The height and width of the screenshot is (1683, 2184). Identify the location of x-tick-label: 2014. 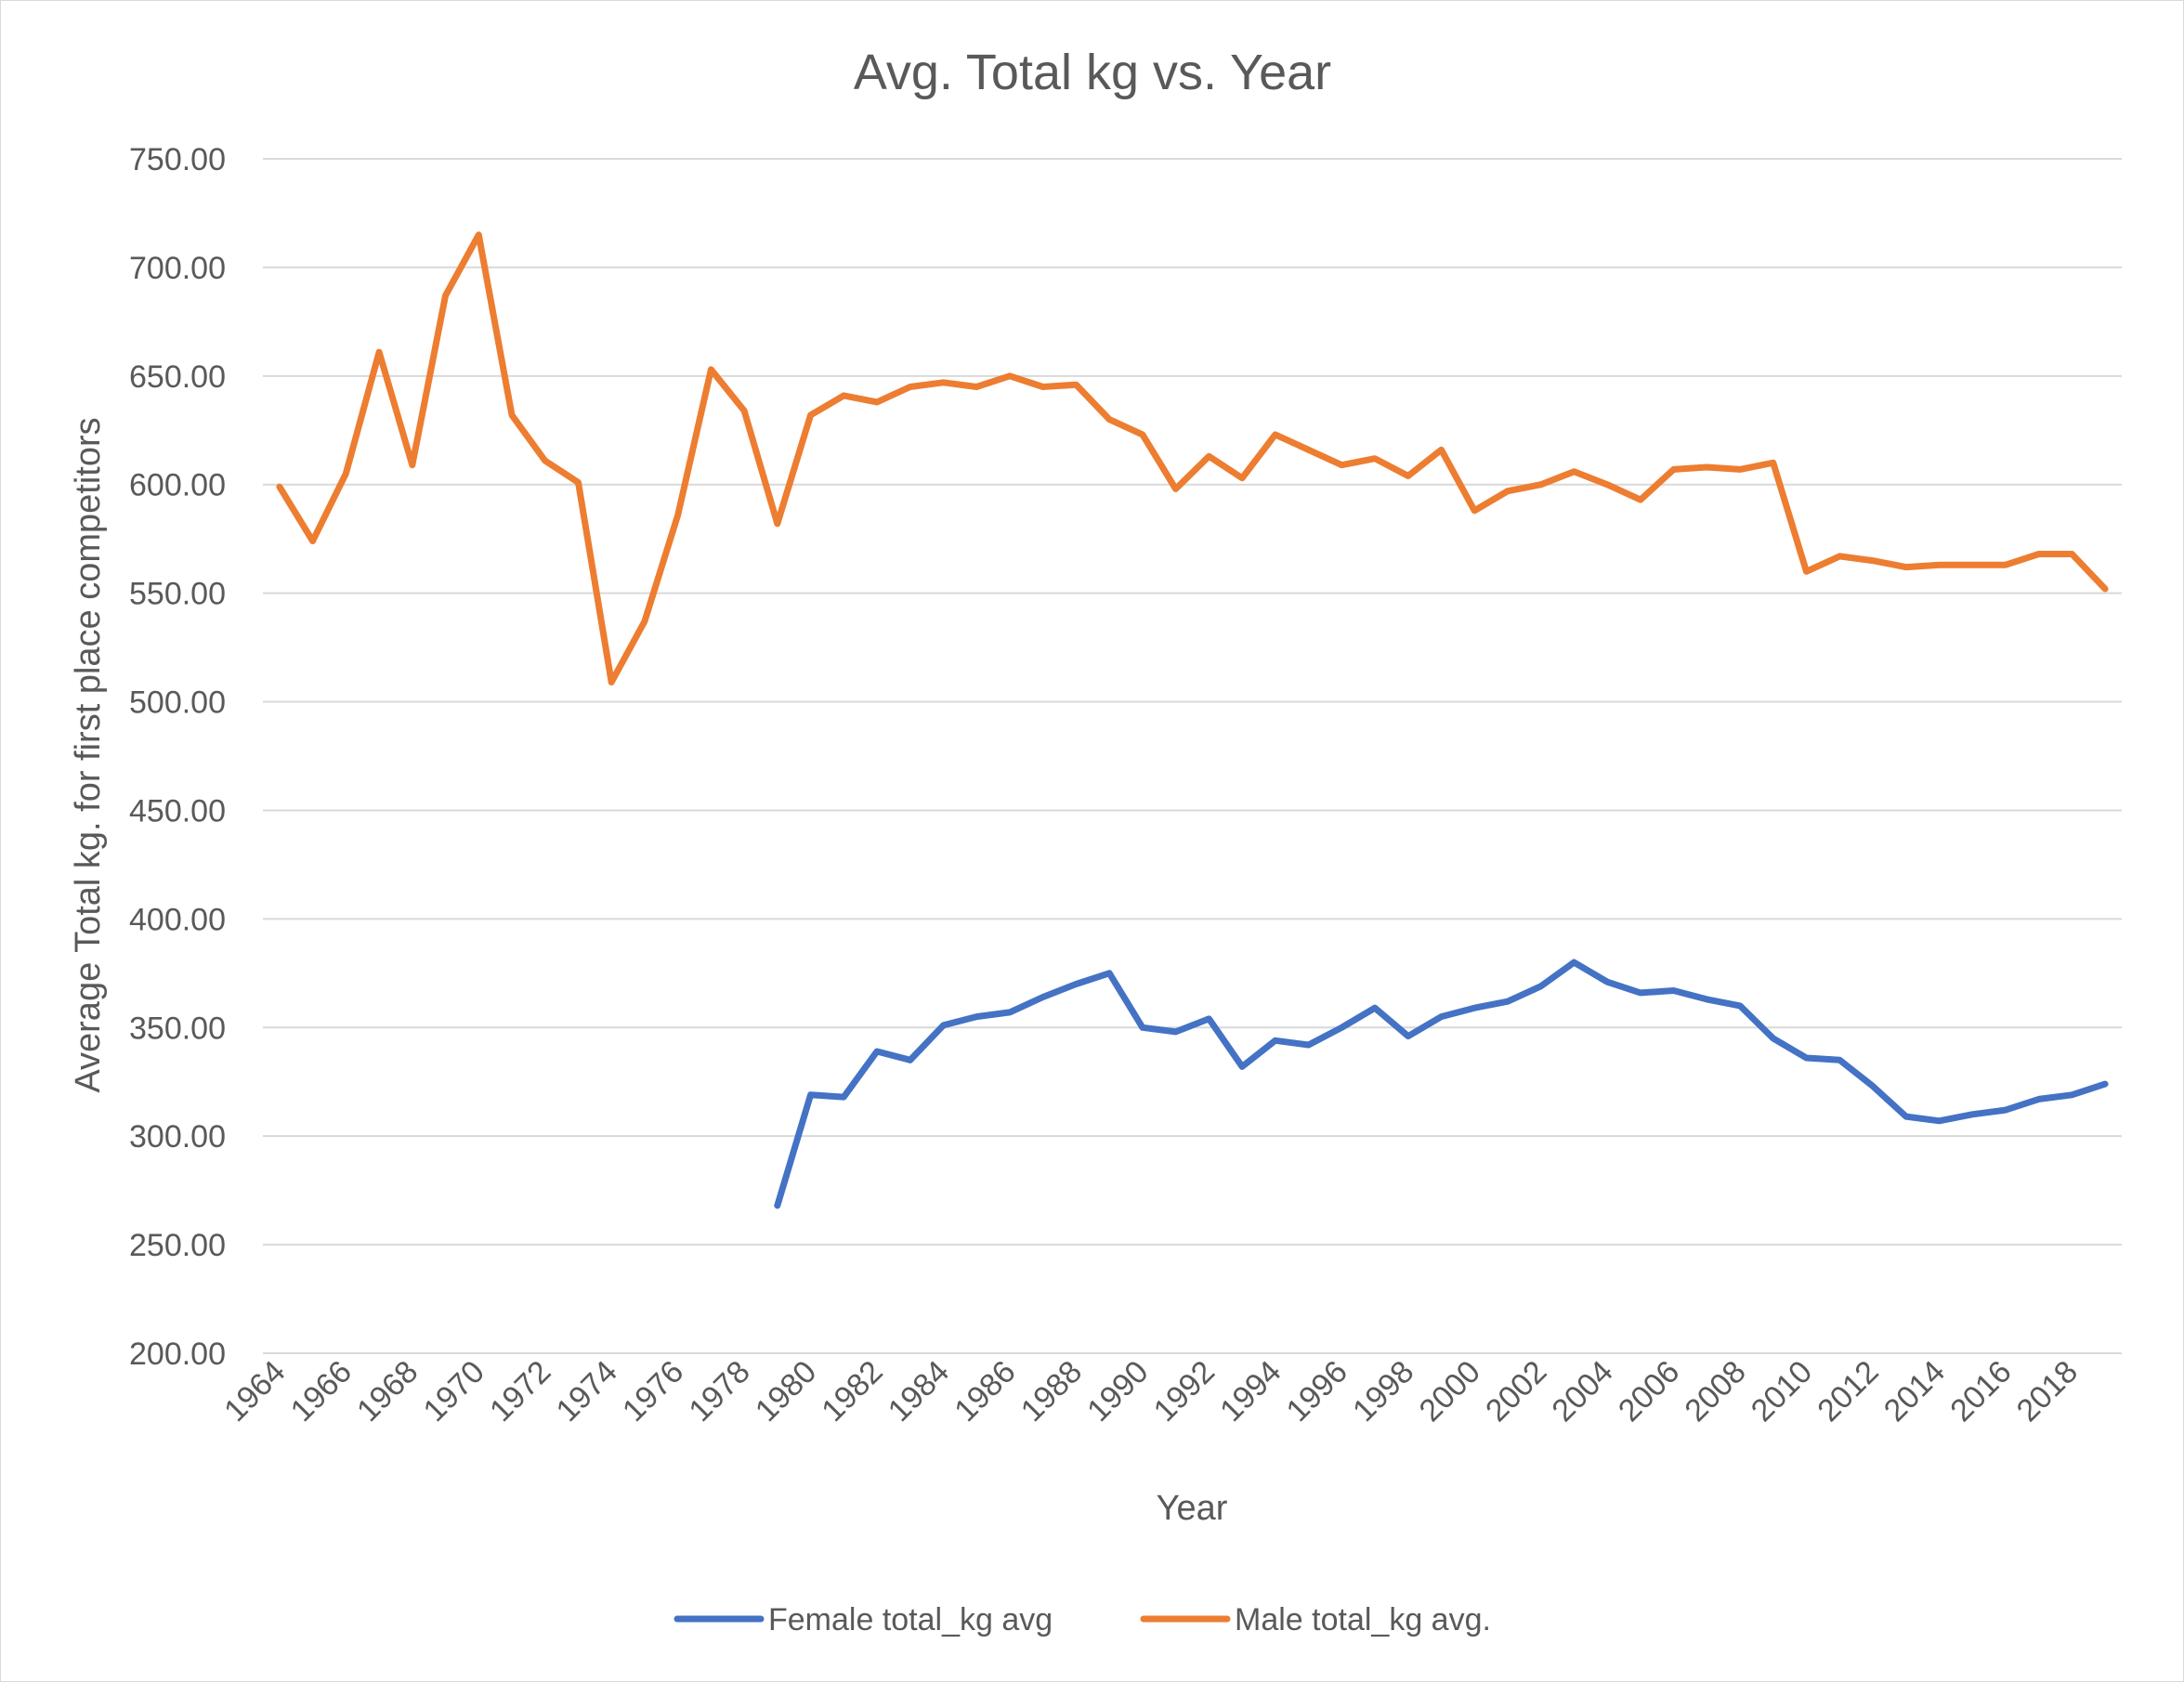
(1914, 1392).